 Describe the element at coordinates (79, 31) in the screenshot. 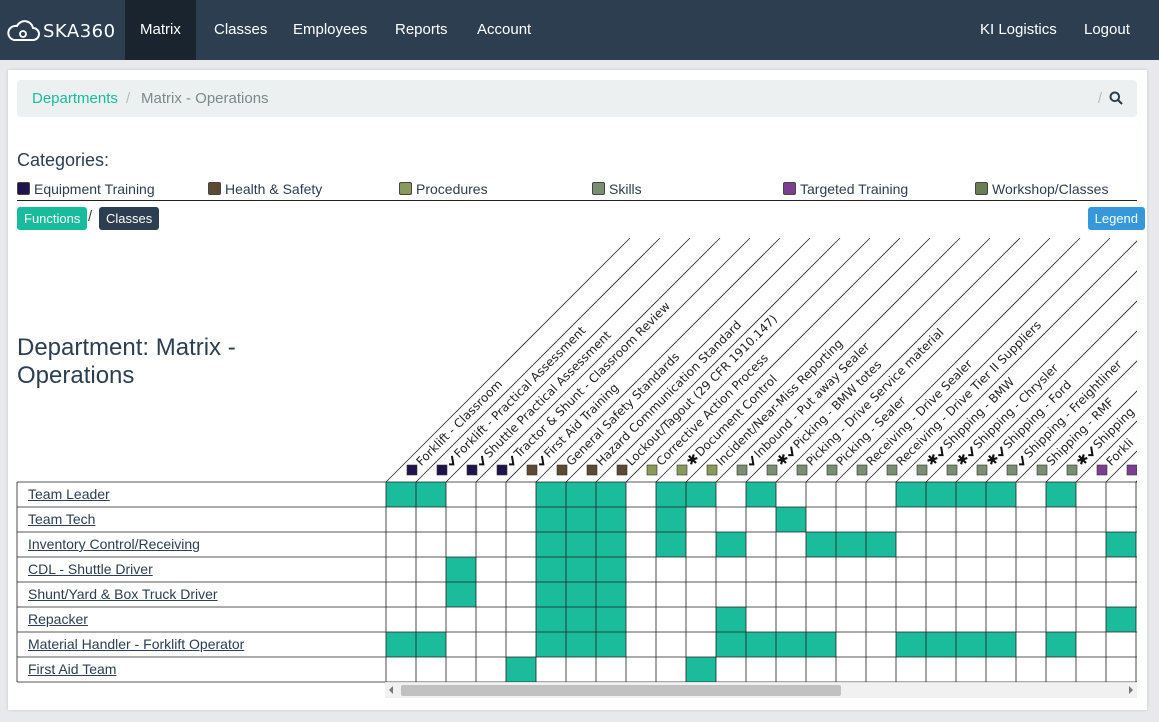

I see `brand-name: SKA360` at that location.